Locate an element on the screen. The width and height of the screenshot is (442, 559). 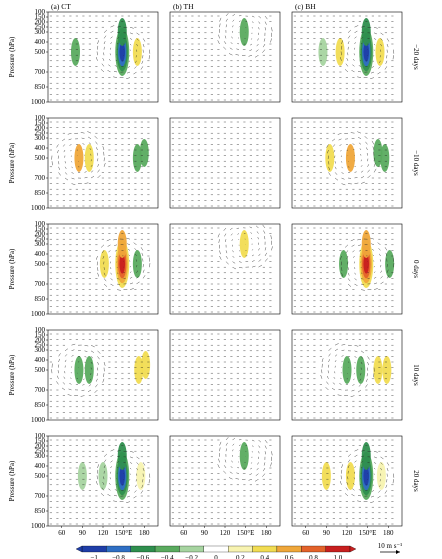
y-tick-label: 300 is located at coordinates (40, 456).